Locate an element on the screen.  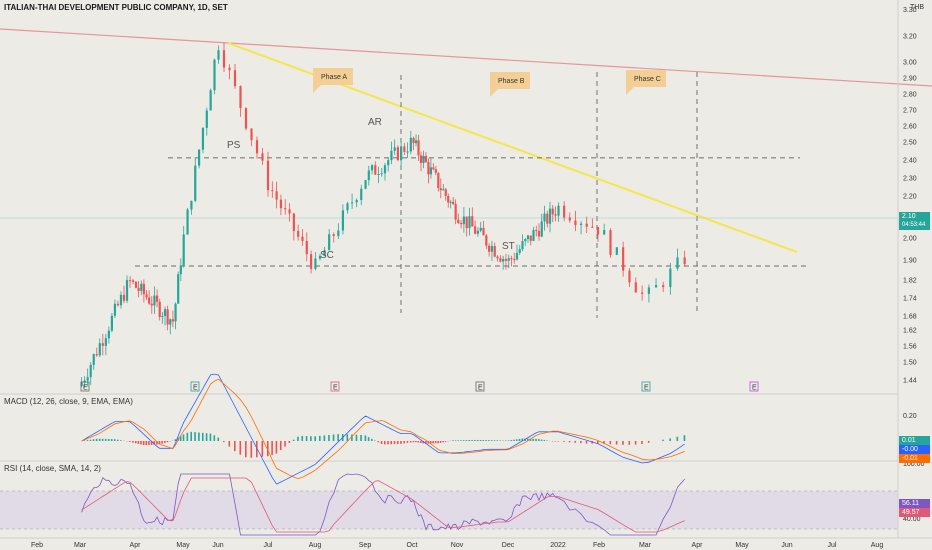
rsi-tick-label: 100.00 is located at coordinates (914, 464).